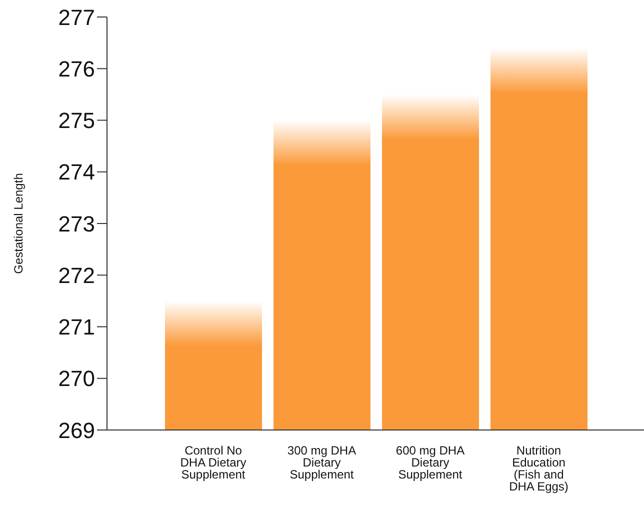 The width and height of the screenshot is (644, 514). What do you see at coordinates (76, 121) in the screenshot?
I see `y-tick-label: 275` at bounding box center [76, 121].